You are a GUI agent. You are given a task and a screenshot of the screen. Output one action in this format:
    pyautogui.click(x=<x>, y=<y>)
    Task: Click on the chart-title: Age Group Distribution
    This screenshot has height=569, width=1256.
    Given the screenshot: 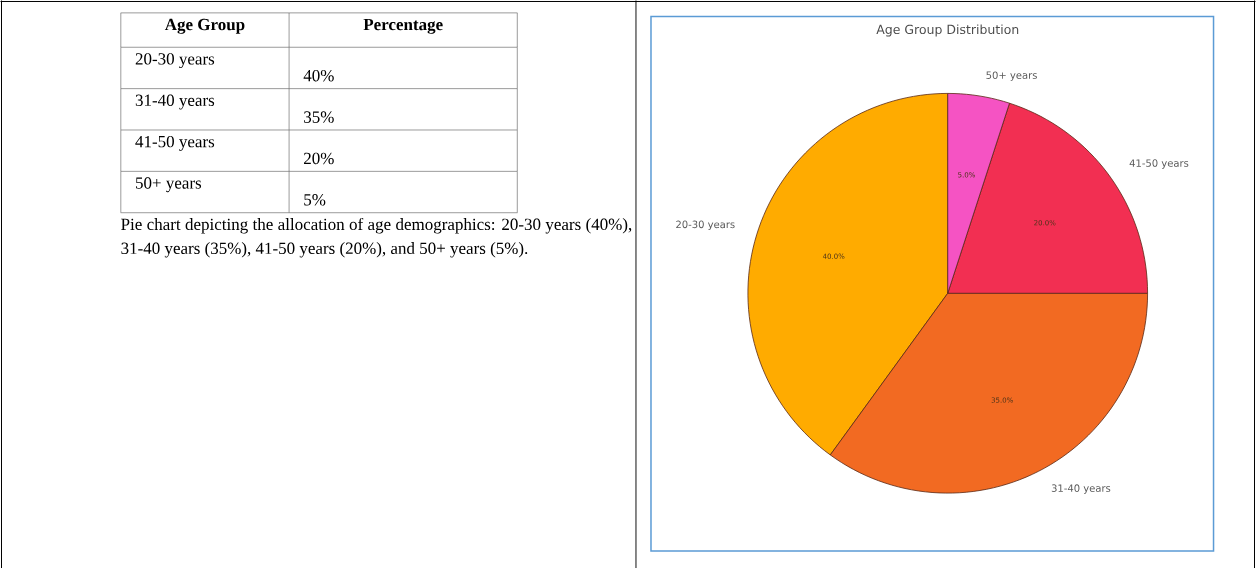 What is the action you would take?
    pyautogui.click(x=947, y=30)
    